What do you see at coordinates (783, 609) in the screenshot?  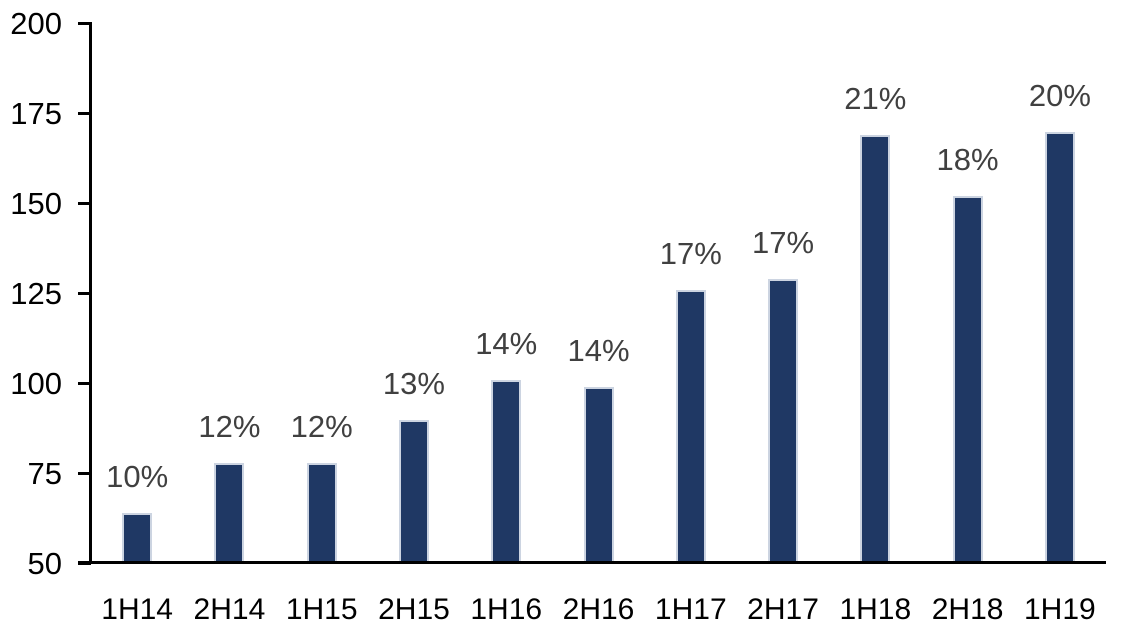 I see `x-tick-label-2h17: 2H17` at bounding box center [783, 609].